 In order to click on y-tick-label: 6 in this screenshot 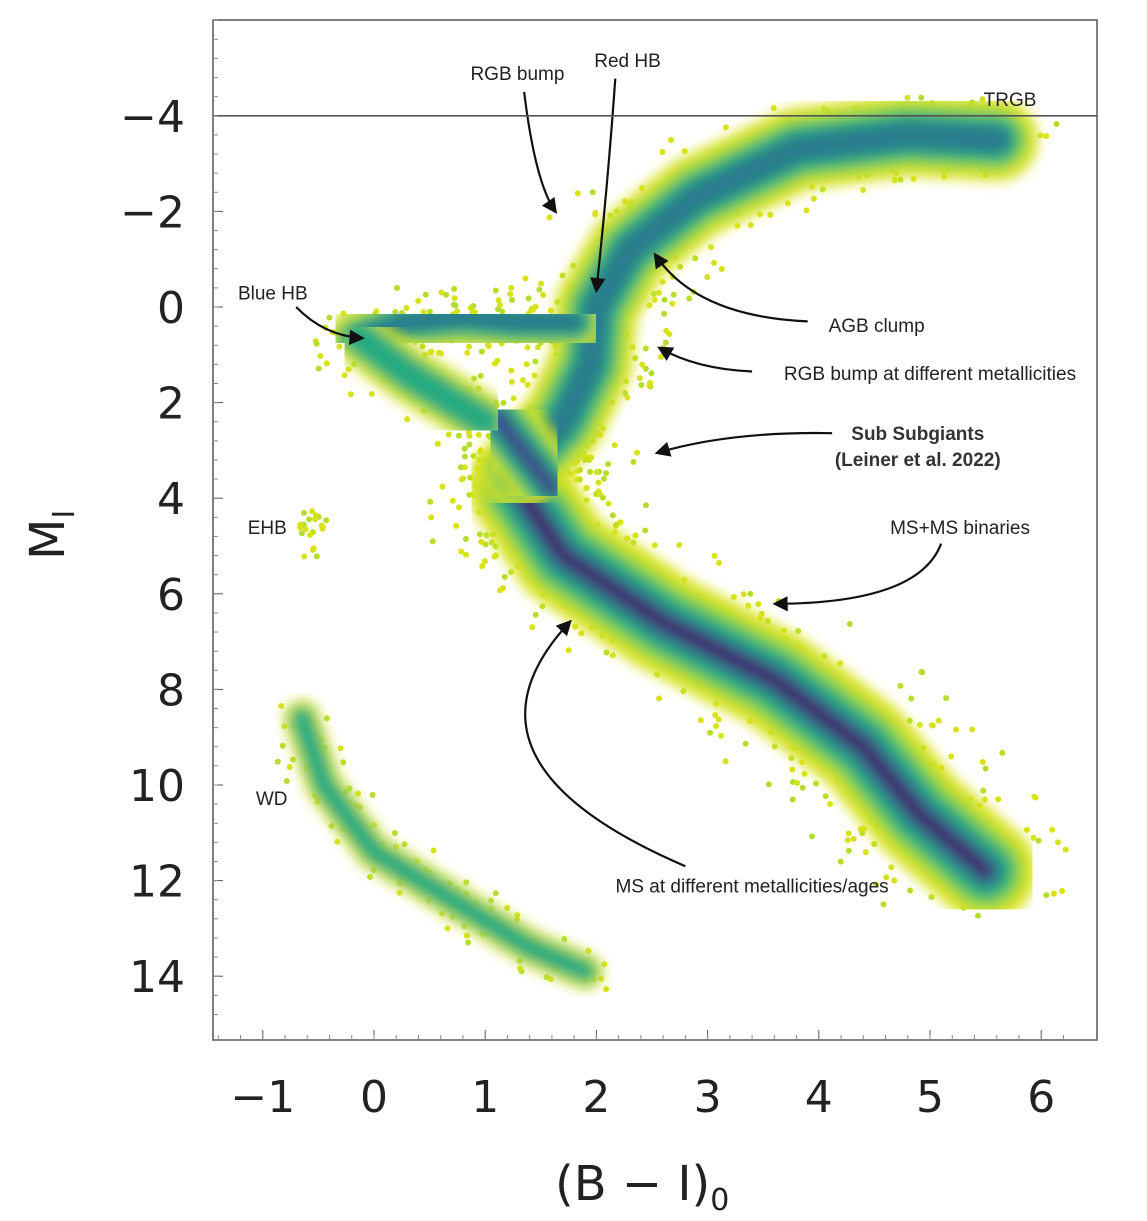, I will do `click(171, 595)`.